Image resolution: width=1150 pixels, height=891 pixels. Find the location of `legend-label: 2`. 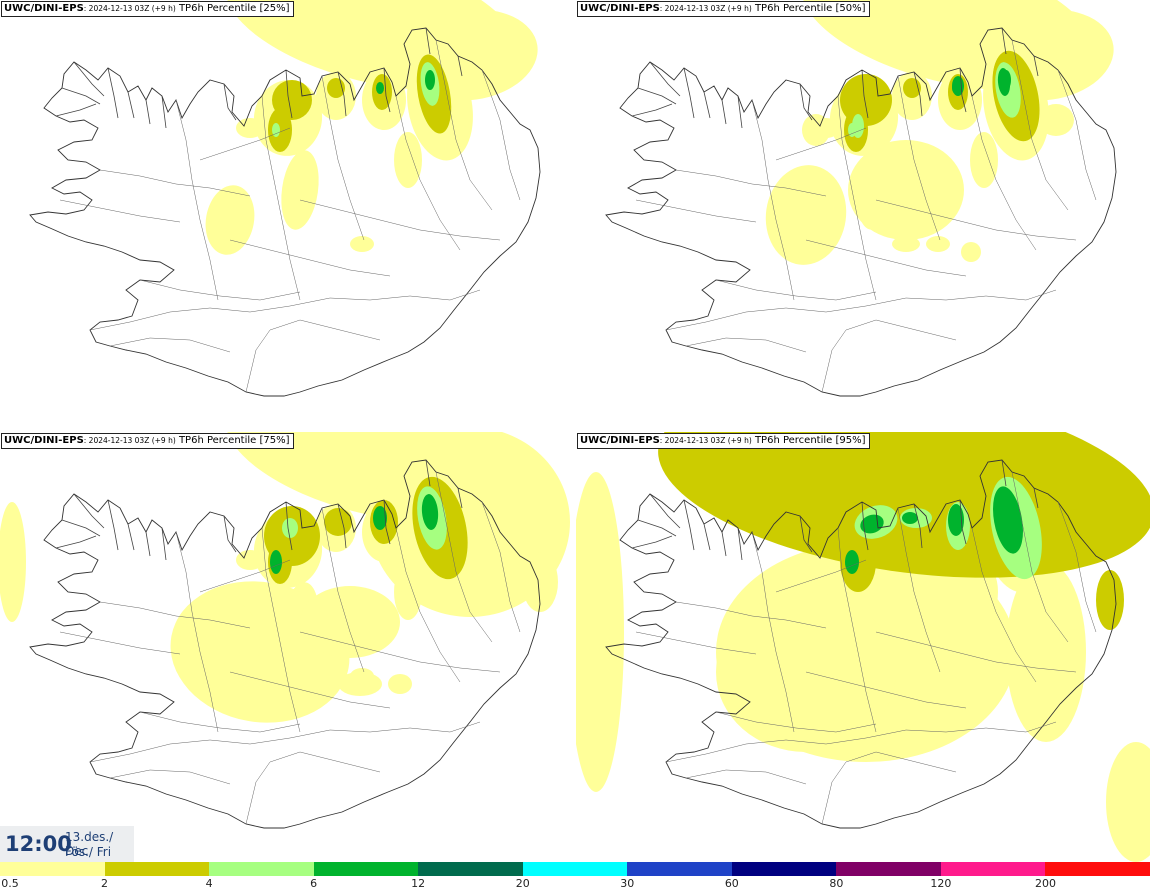

legend-label: 2 is located at coordinates (105, 883).